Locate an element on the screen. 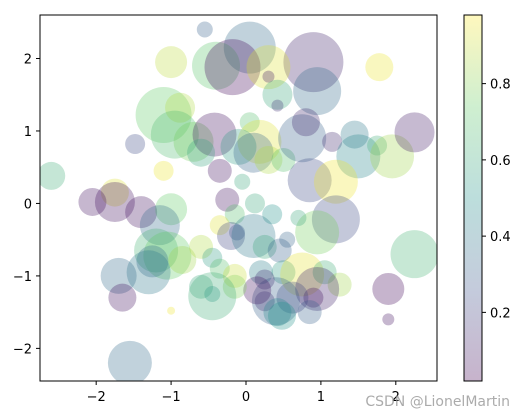 Image resolution: width=522 pixels, height=416 pixels. colorbar-tick-label: 0.6 is located at coordinates (500, 161).